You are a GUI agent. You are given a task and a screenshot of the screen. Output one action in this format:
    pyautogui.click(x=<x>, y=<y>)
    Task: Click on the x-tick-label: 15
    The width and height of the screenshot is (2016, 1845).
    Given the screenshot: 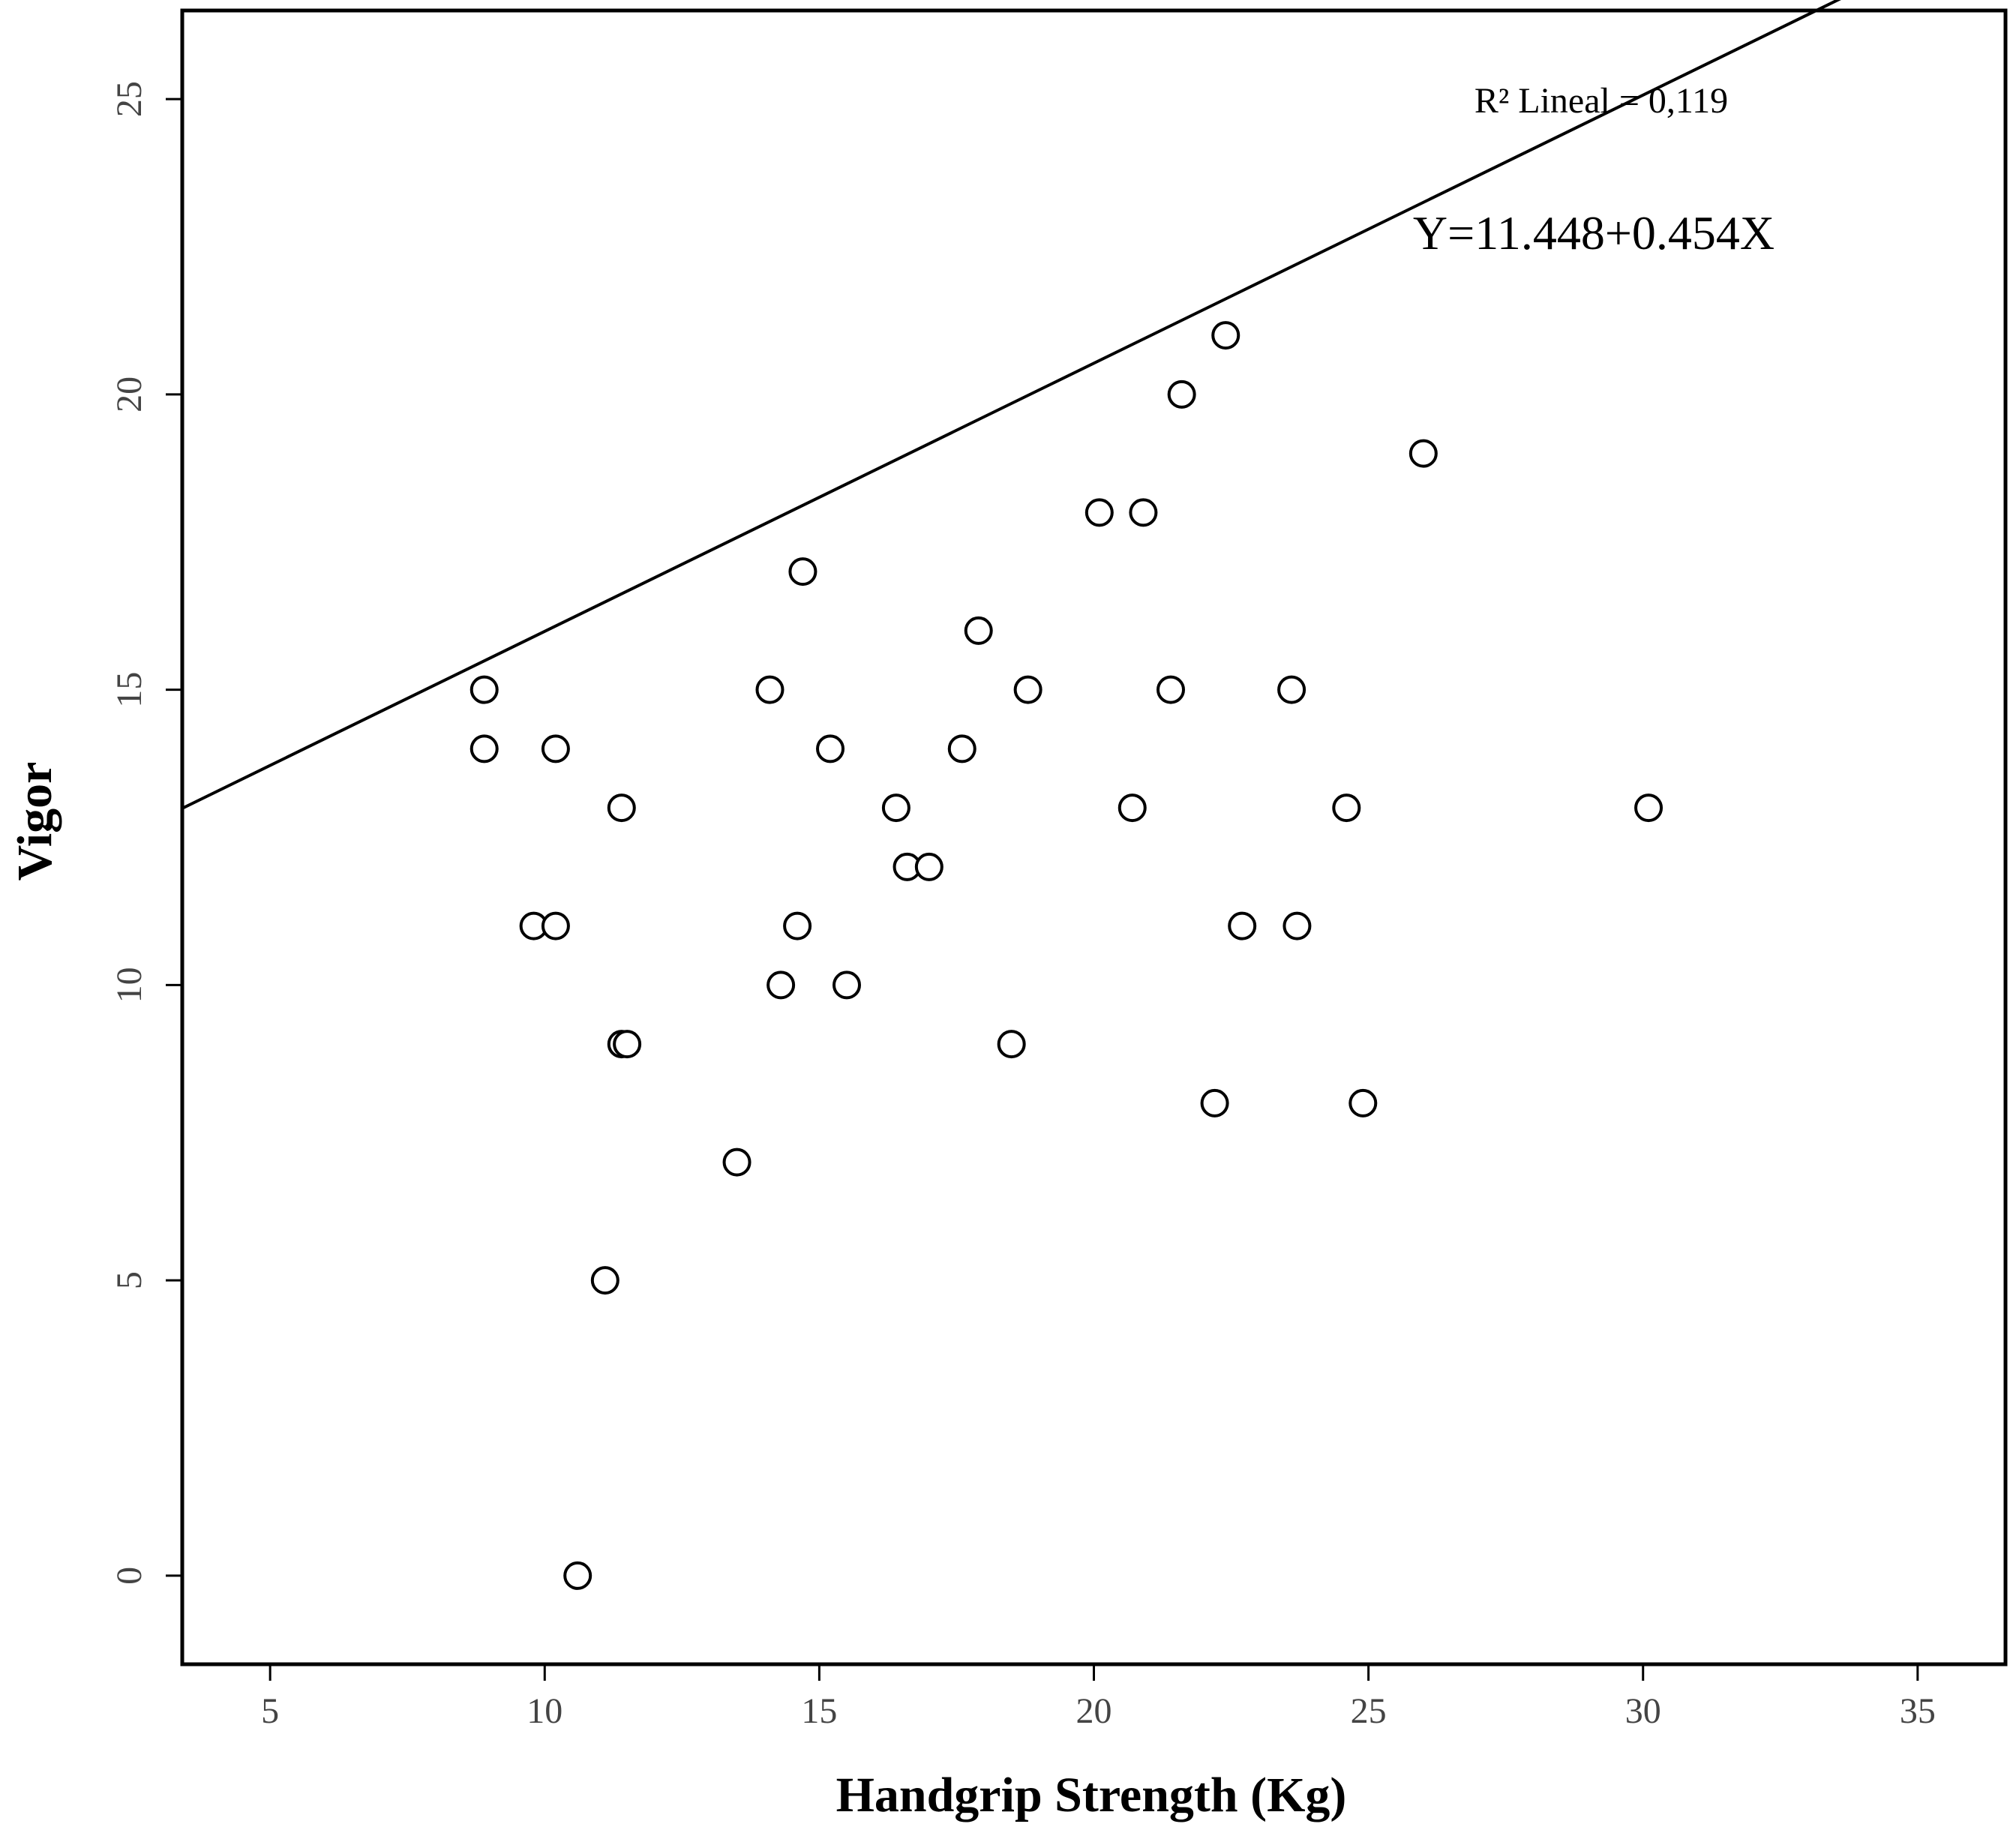 What is the action you would take?
    pyautogui.click(x=819, y=1711)
    